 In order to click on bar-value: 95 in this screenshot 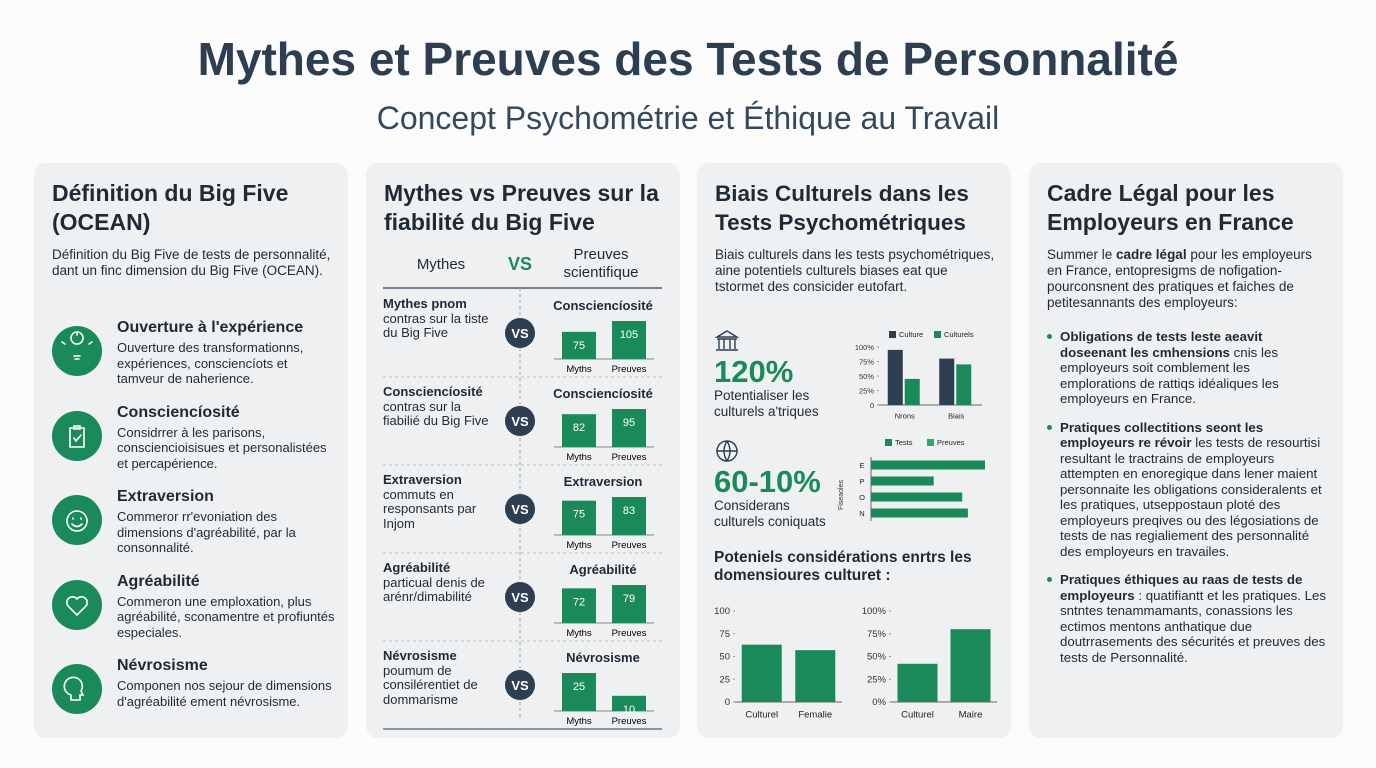, I will do `click(629, 423)`.